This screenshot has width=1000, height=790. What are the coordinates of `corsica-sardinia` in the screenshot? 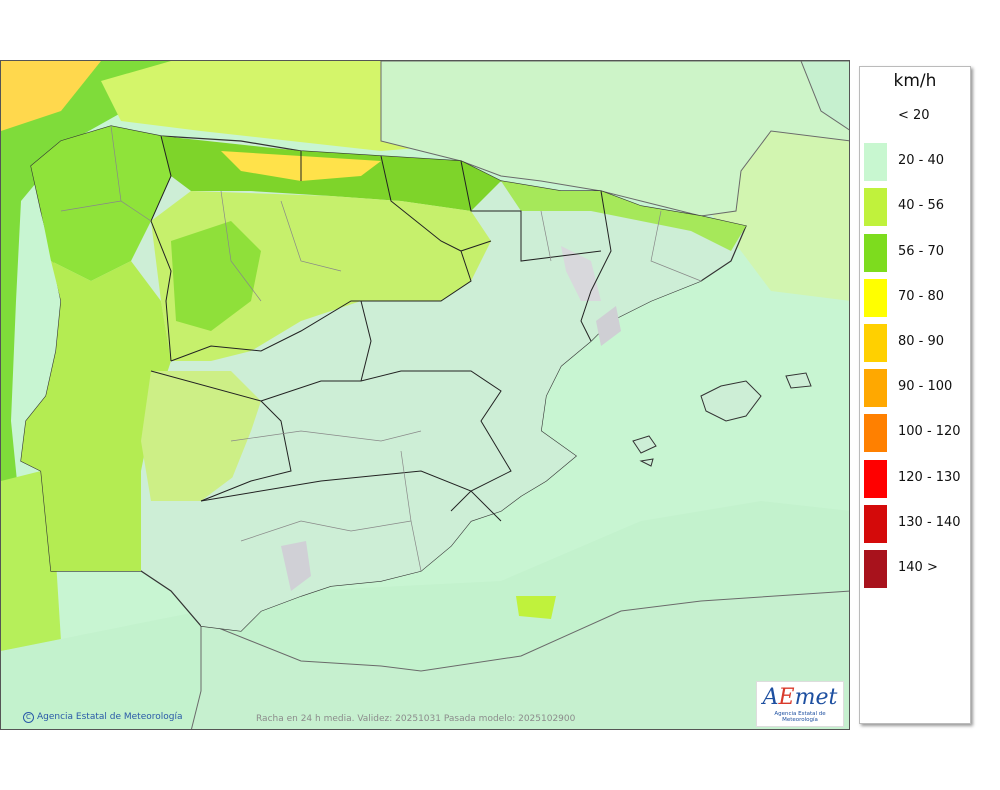 It's located at (824, 96).